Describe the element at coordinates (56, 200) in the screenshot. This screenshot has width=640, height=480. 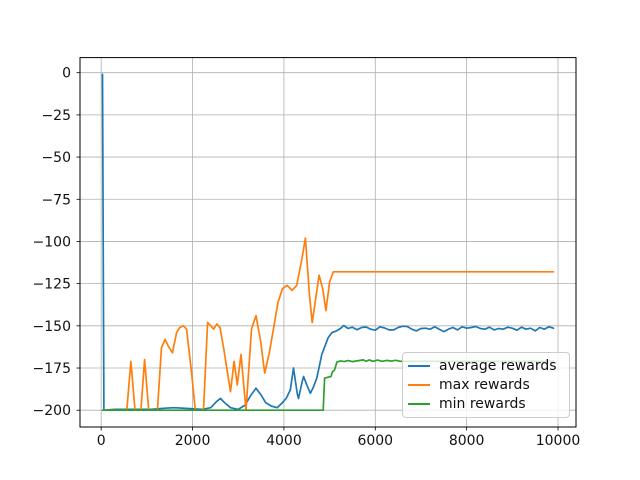
I see `y-tick-label: −75` at that location.